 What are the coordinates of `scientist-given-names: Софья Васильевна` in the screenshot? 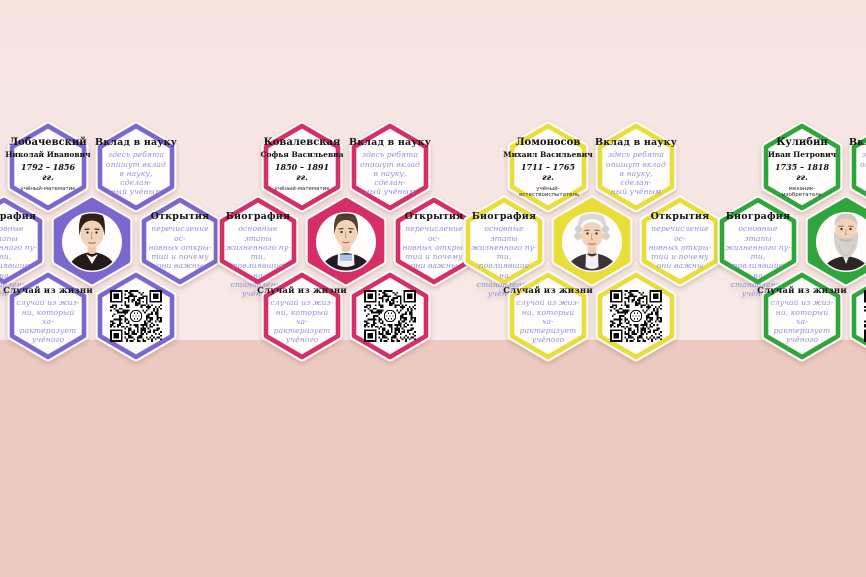 It's located at (302, 154).